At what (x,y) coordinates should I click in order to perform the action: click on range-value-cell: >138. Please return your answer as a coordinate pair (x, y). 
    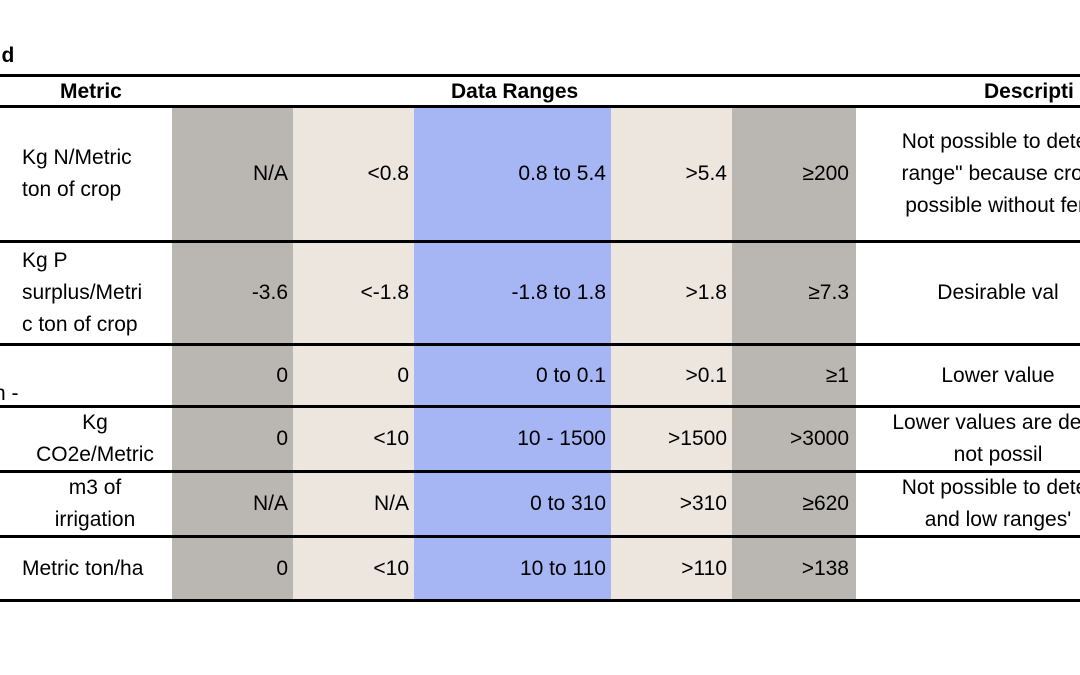
    Looking at the image, I should click on (825, 568).